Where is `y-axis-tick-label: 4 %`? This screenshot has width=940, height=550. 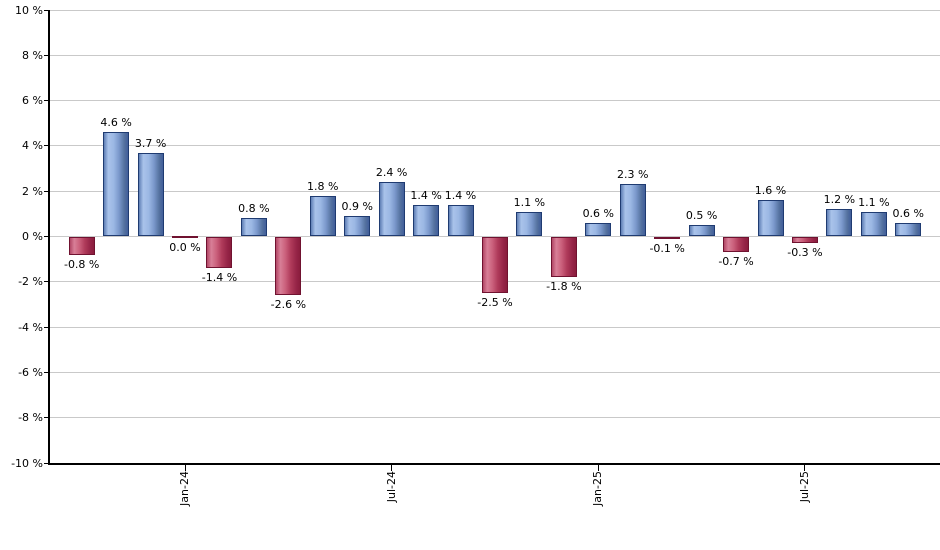 y-axis-tick-label: 4 % is located at coordinates (32, 146).